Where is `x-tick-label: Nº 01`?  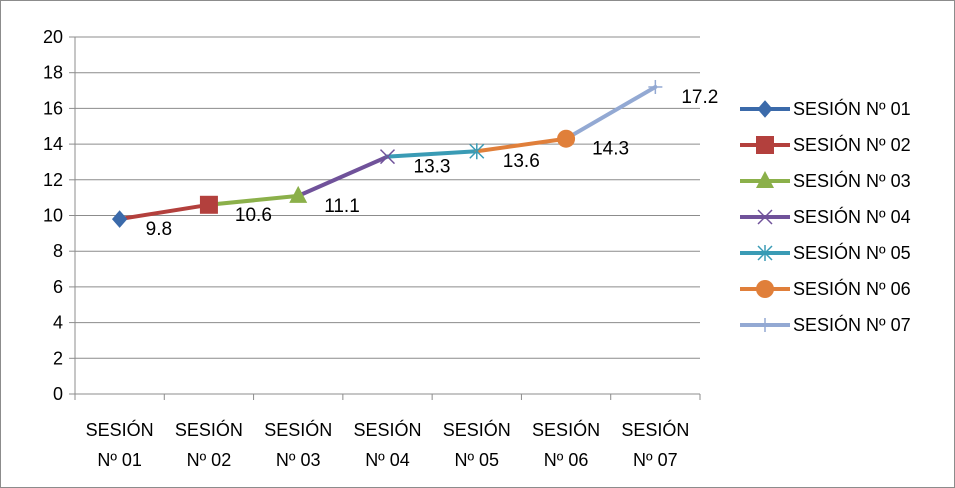
x-tick-label: Nº 01 is located at coordinates (119, 460).